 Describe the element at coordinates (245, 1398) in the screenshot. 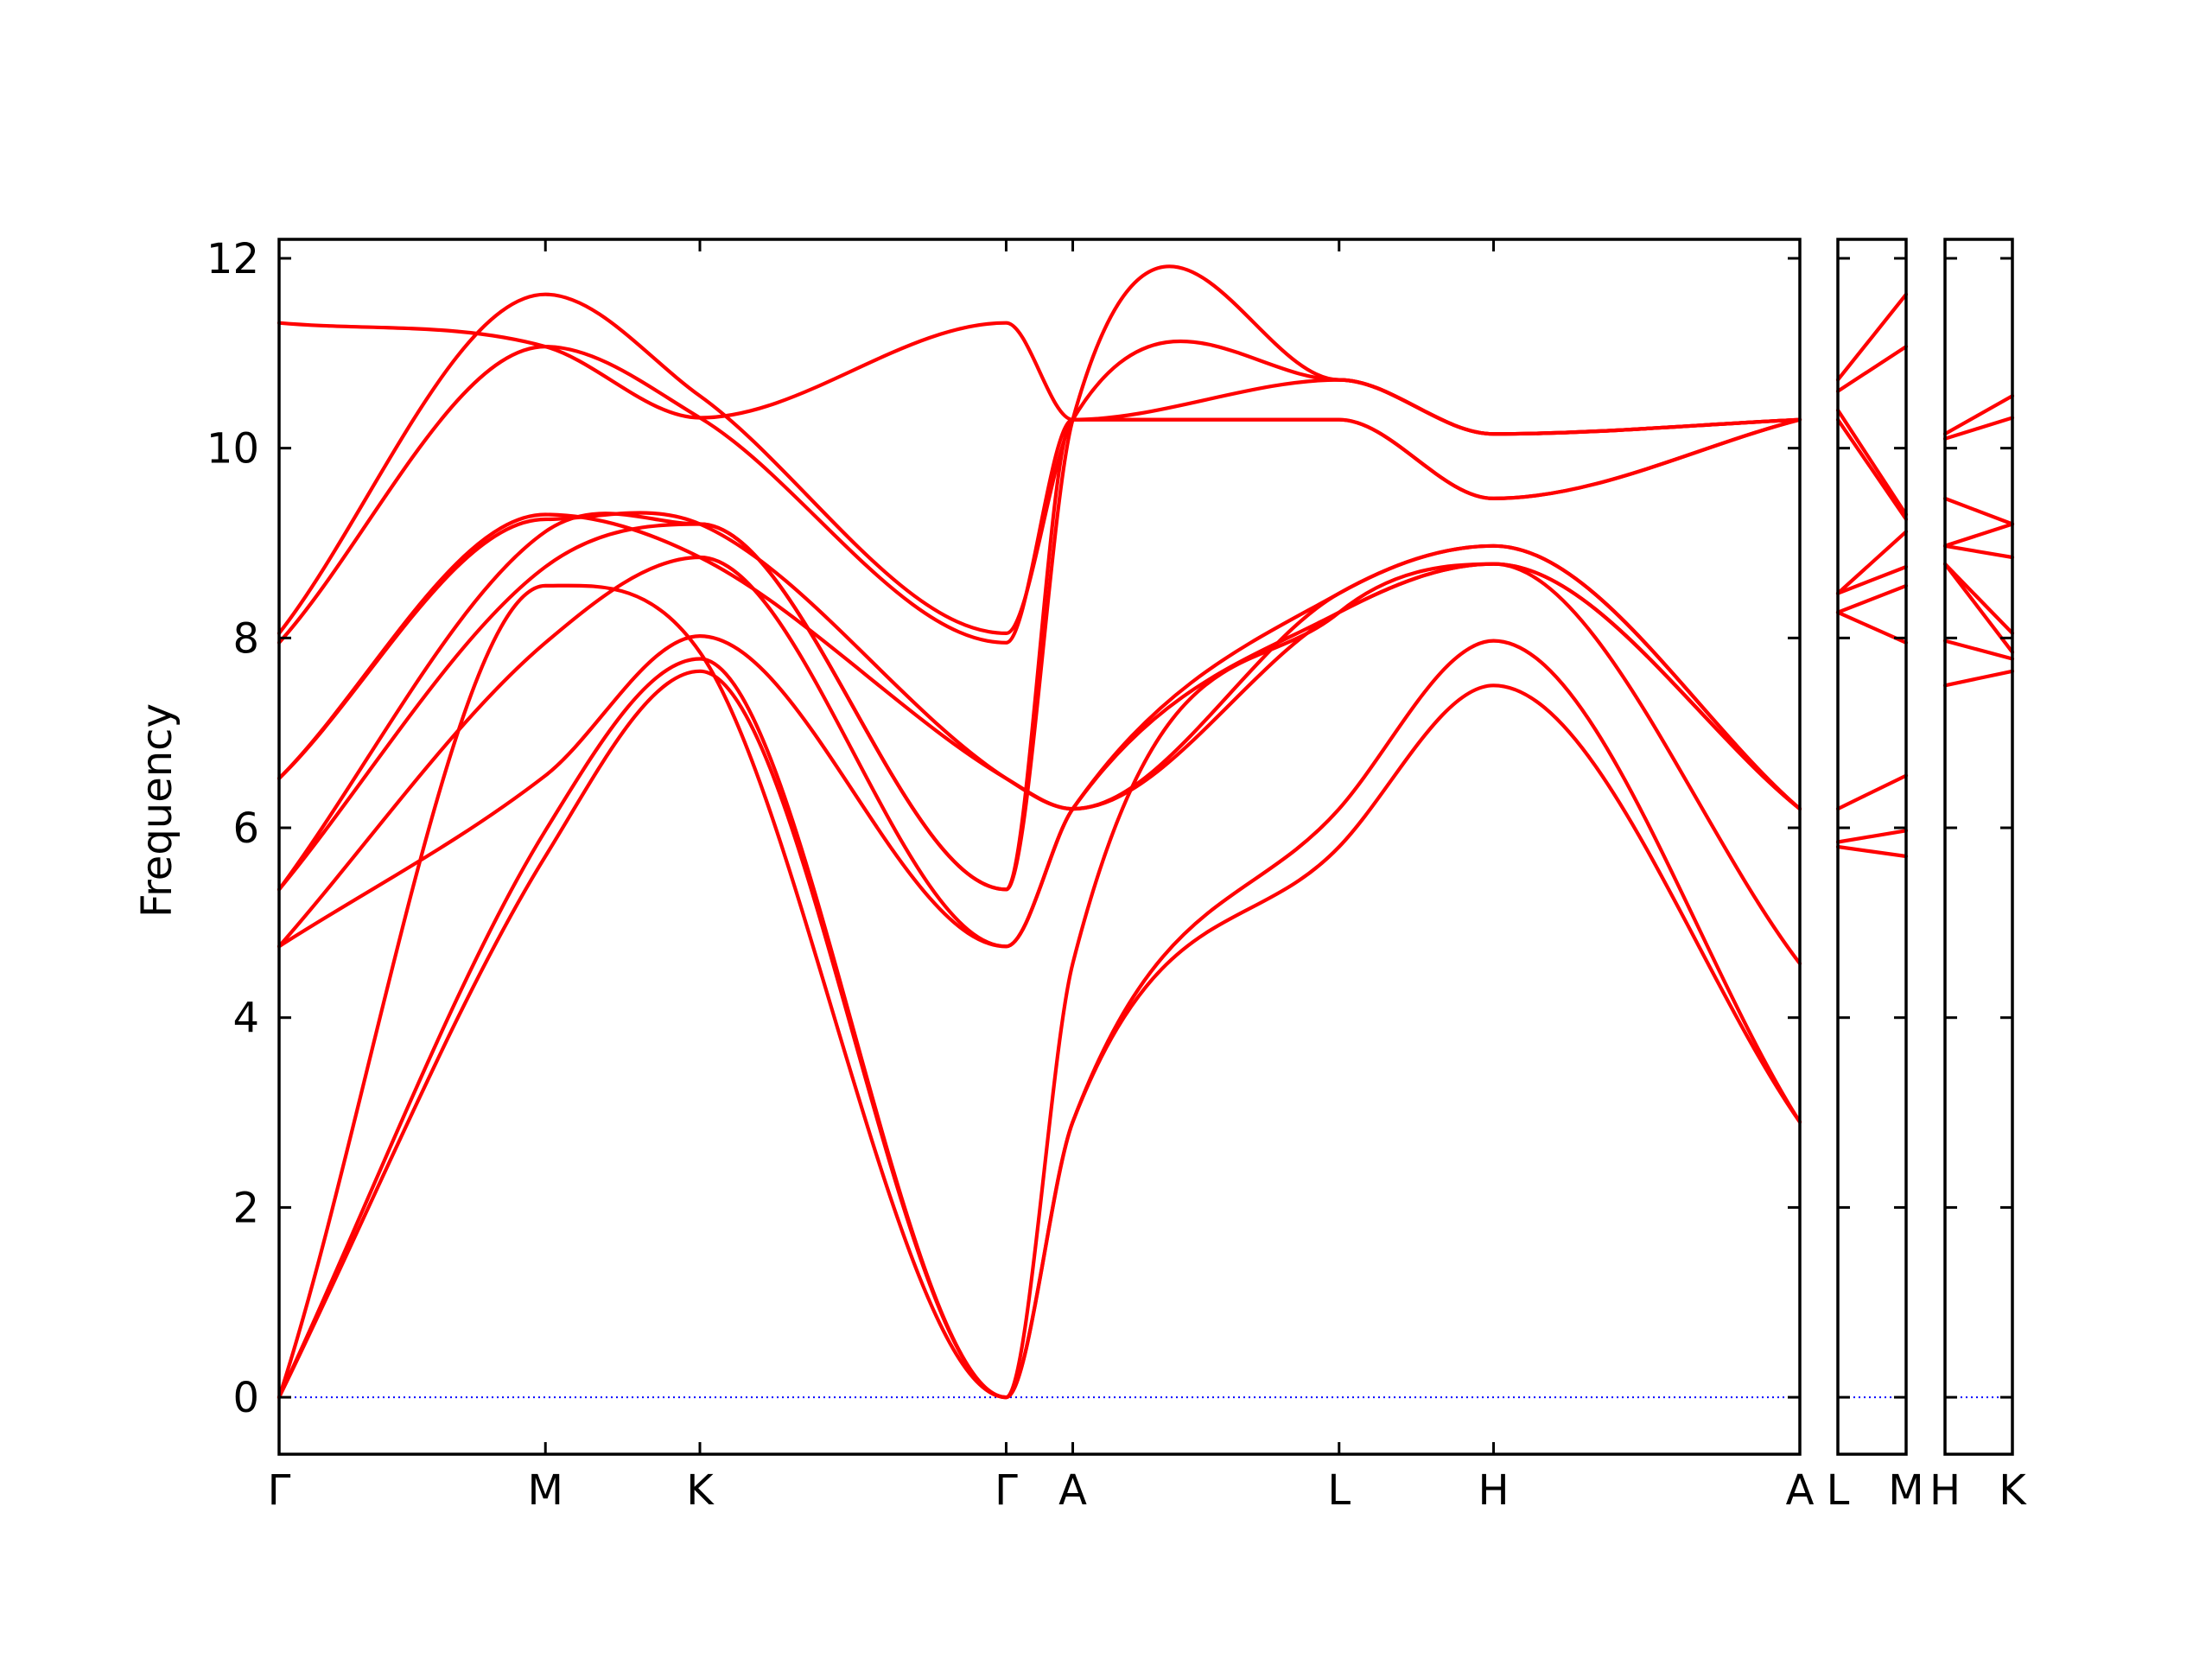

I see `y-tick-label: 0` at that location.